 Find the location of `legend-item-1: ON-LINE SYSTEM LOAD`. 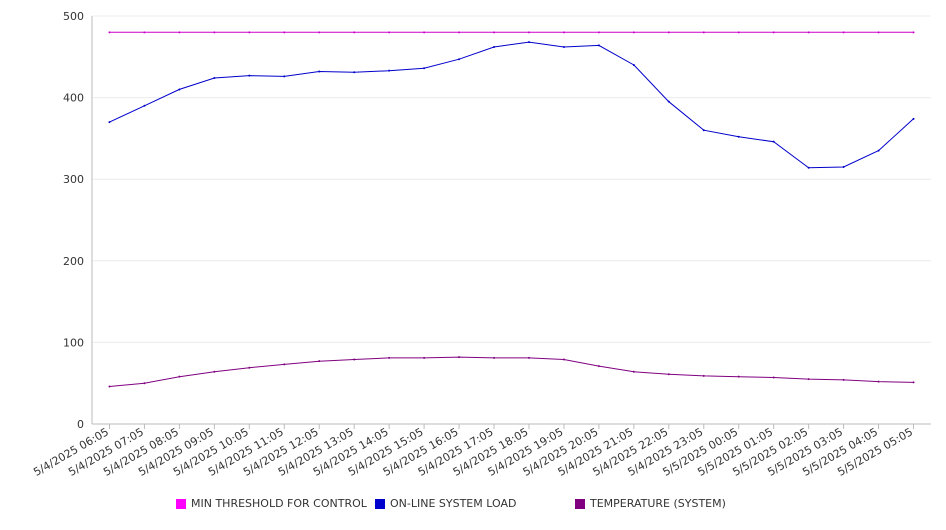

legend-item-1: ON-LINE SYSTEM LOAD is located at coordinates (445, 503).